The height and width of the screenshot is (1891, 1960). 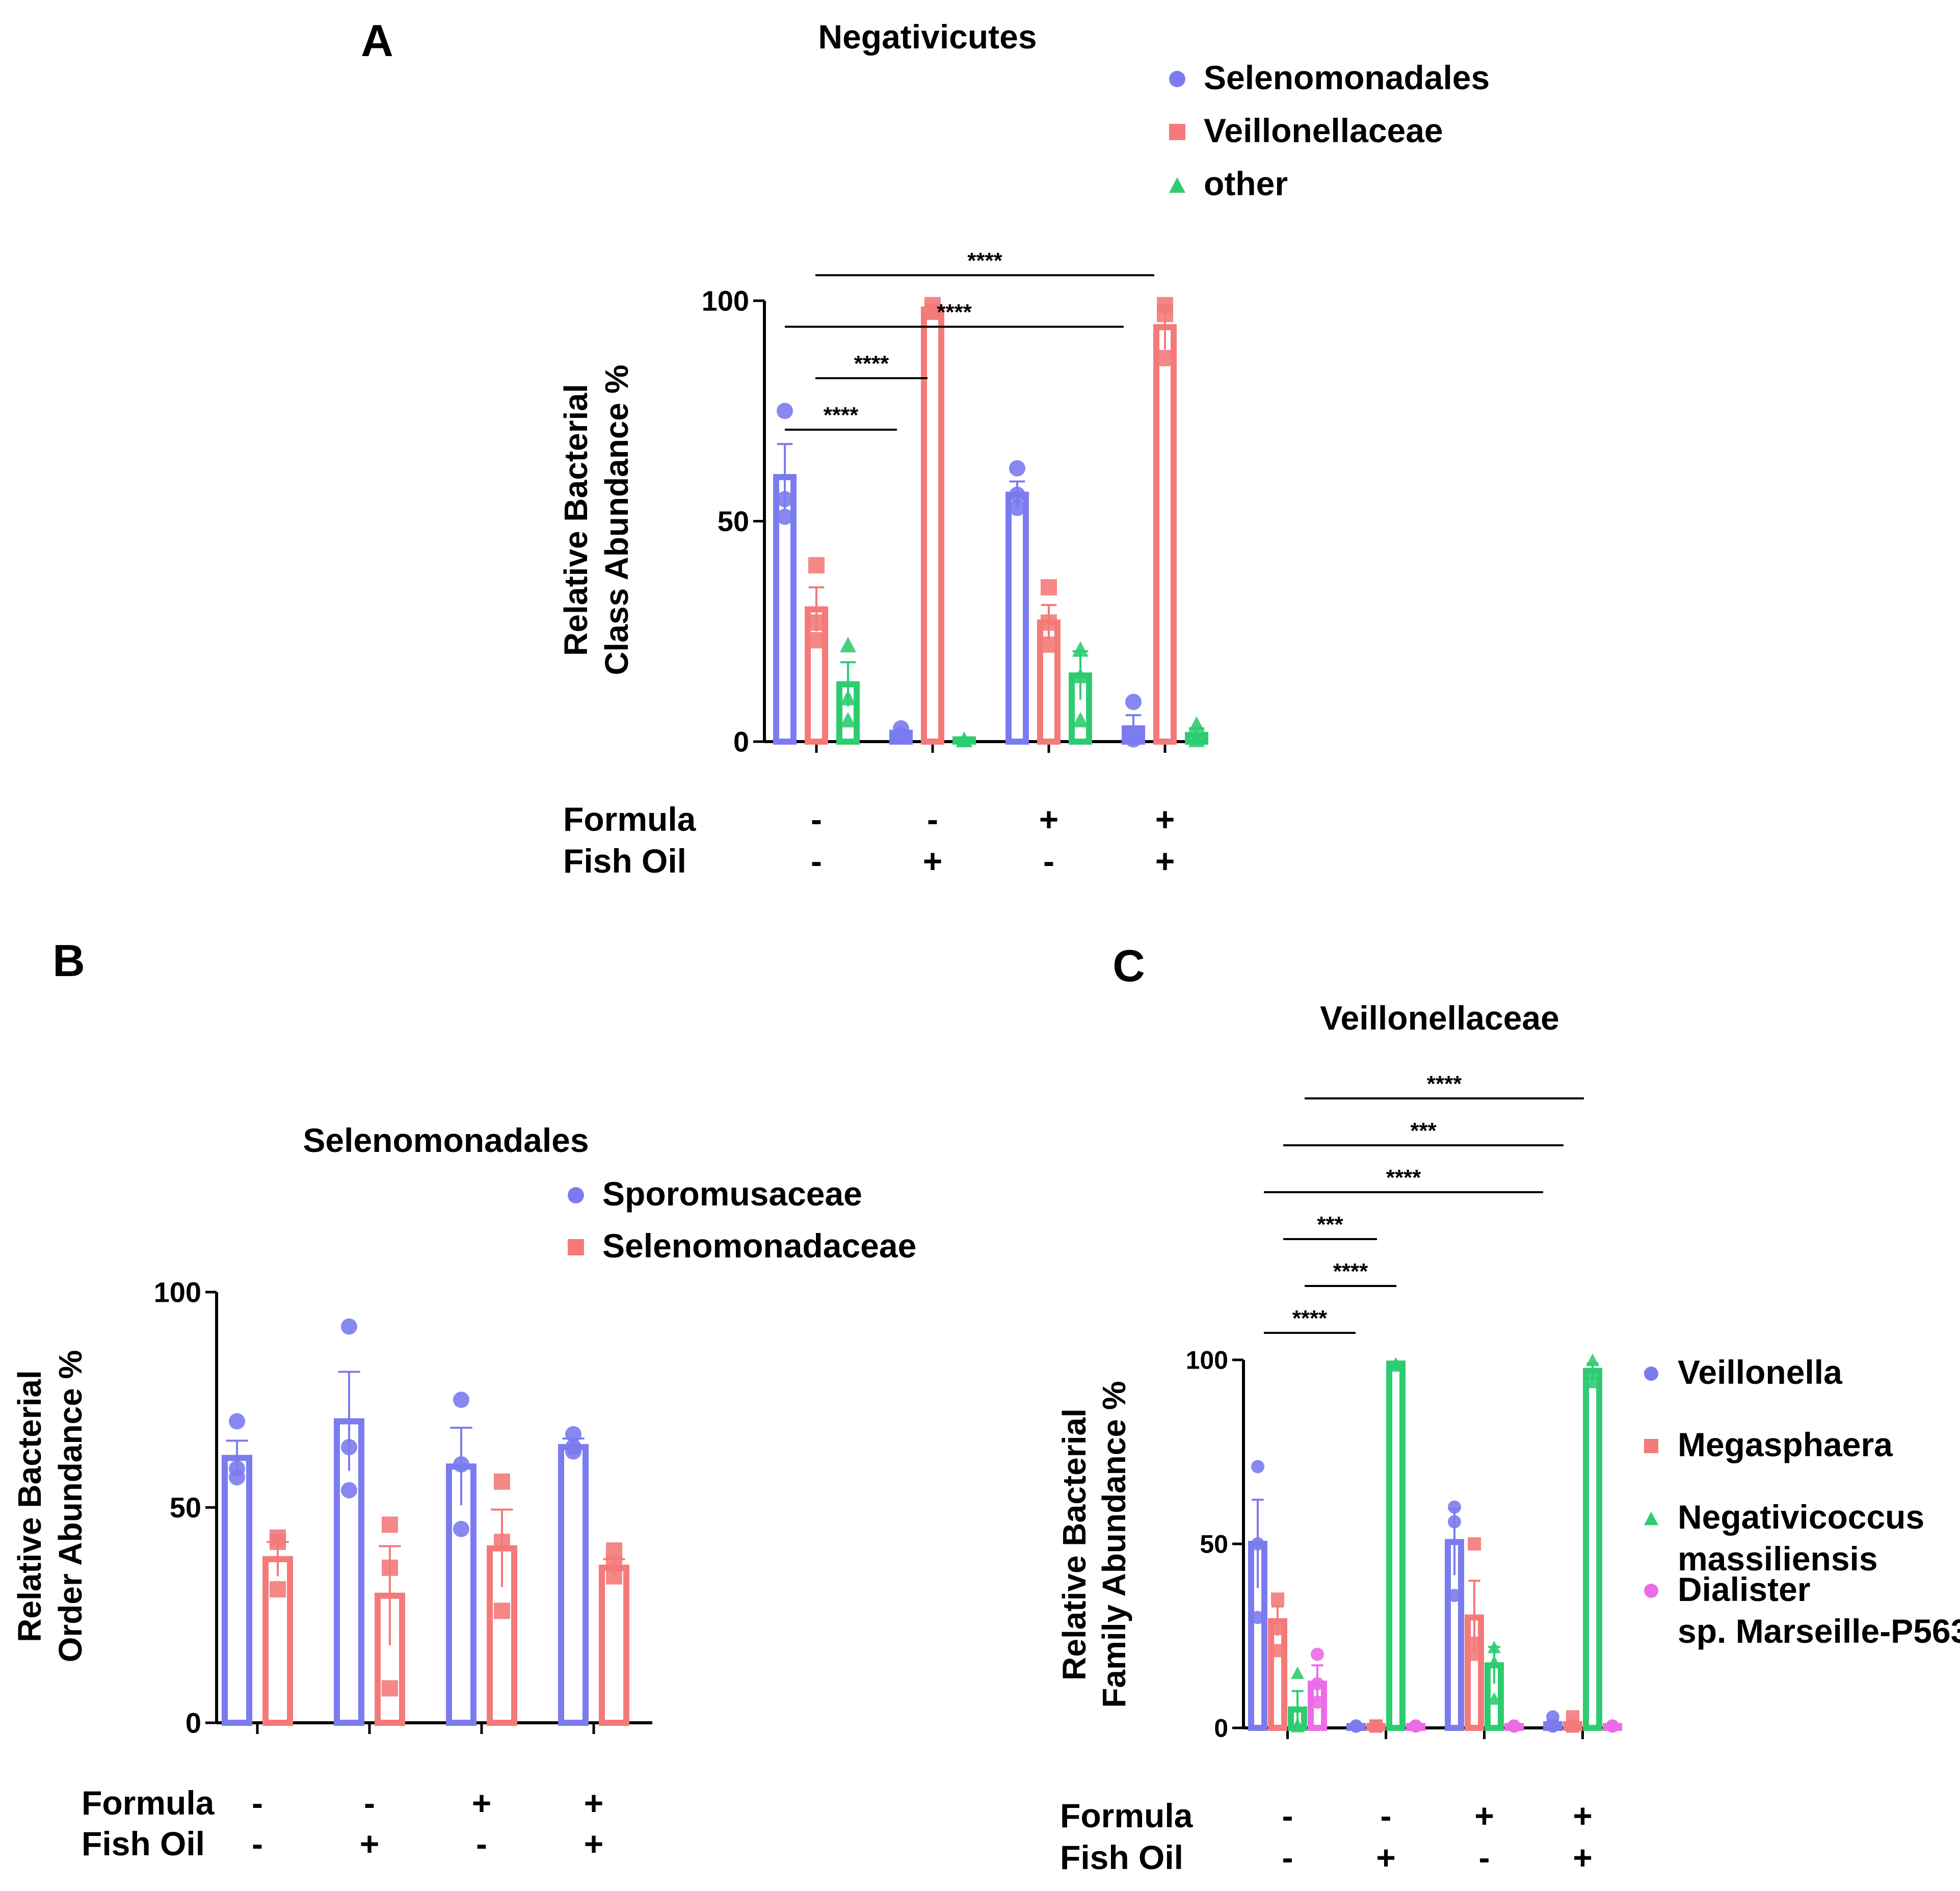 What do you see at coordinates (1778, 1559) in the screenshot?
I see `legend-label-line: massiliensis` at bounding box center [1778, 1559].